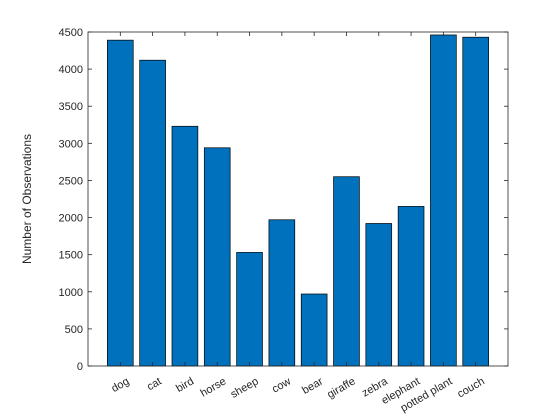  Describe the element at coordinates (71, 70) in the screenshot. I see `y-tick-label: 4000` at that location.